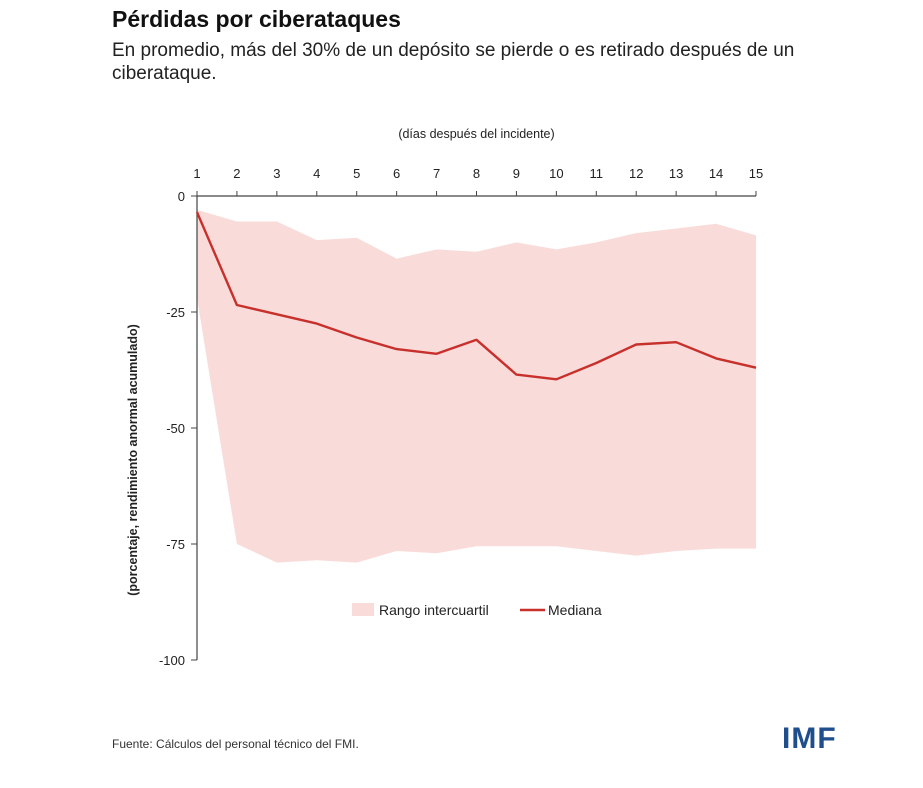 This screenshot has height=788, width=923. Describe the element at coordinates (556, 173) in the screenshot. I see `x-tick-label: 10` at that location.